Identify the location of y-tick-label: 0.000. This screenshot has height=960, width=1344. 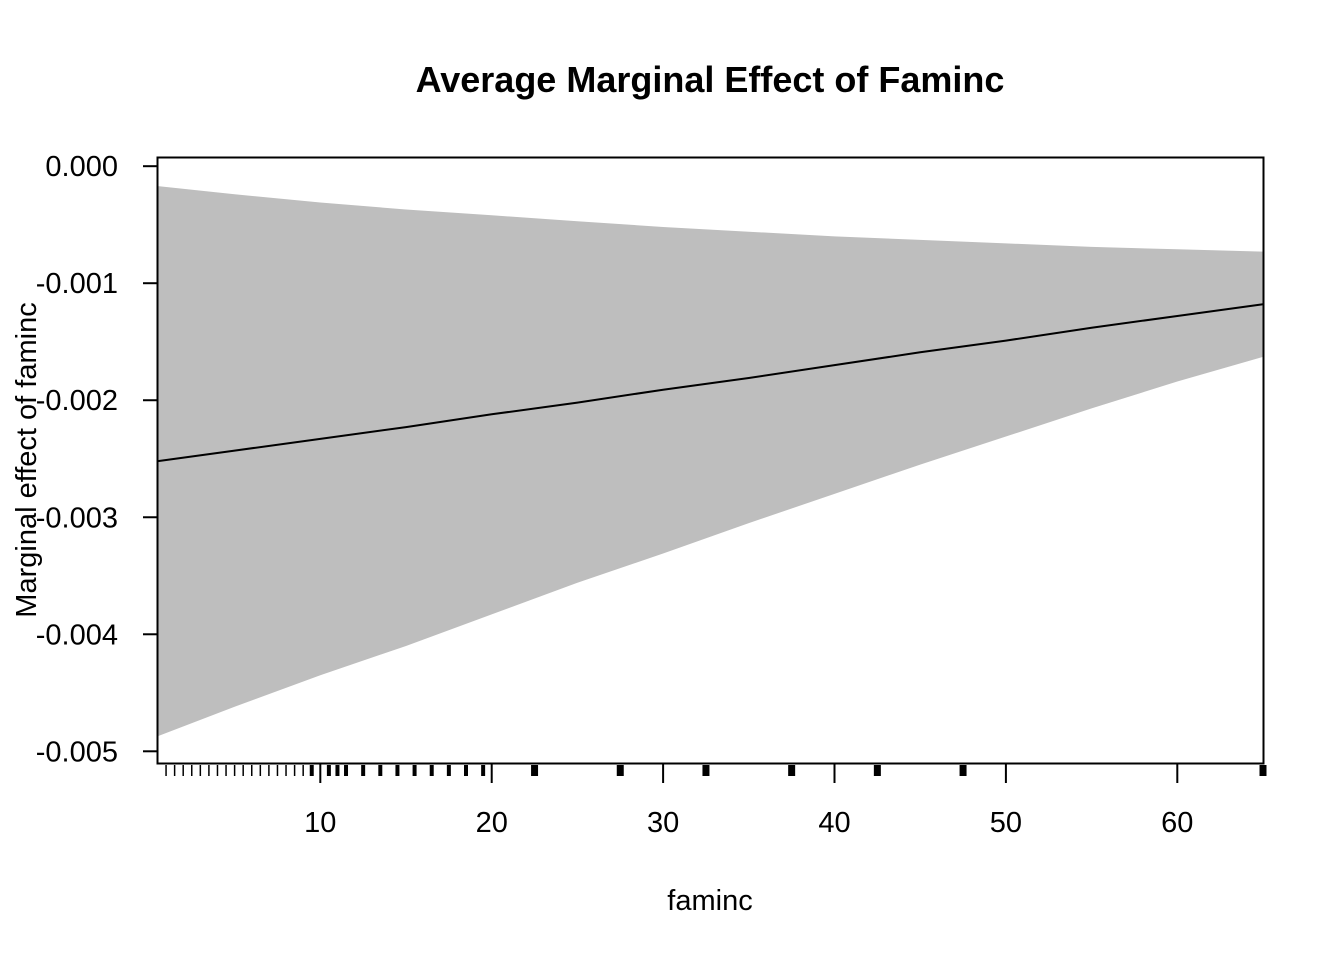
(81, 167).